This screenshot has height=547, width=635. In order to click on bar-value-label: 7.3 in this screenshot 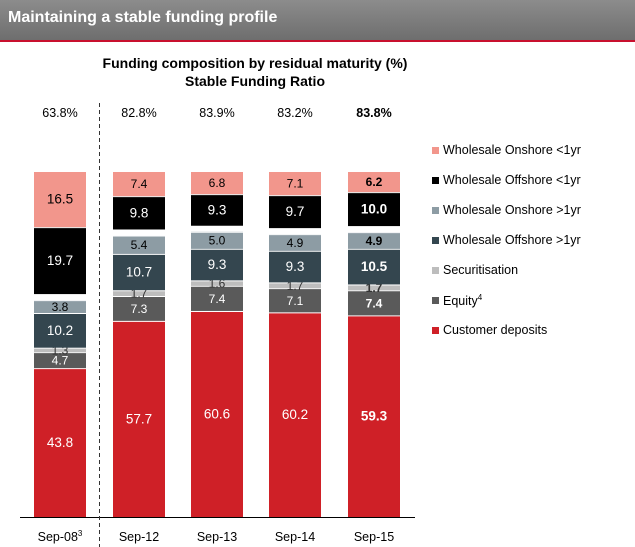, I will do `click(139, 309)`.